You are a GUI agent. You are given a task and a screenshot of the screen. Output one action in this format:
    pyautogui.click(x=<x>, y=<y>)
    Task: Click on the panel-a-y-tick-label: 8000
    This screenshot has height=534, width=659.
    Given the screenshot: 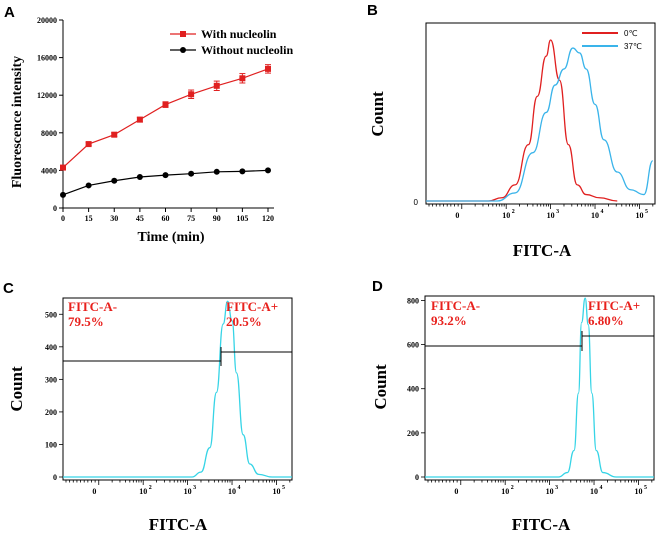 What is the action you would take?
    pyautogui.click(x=49, y=133)
    